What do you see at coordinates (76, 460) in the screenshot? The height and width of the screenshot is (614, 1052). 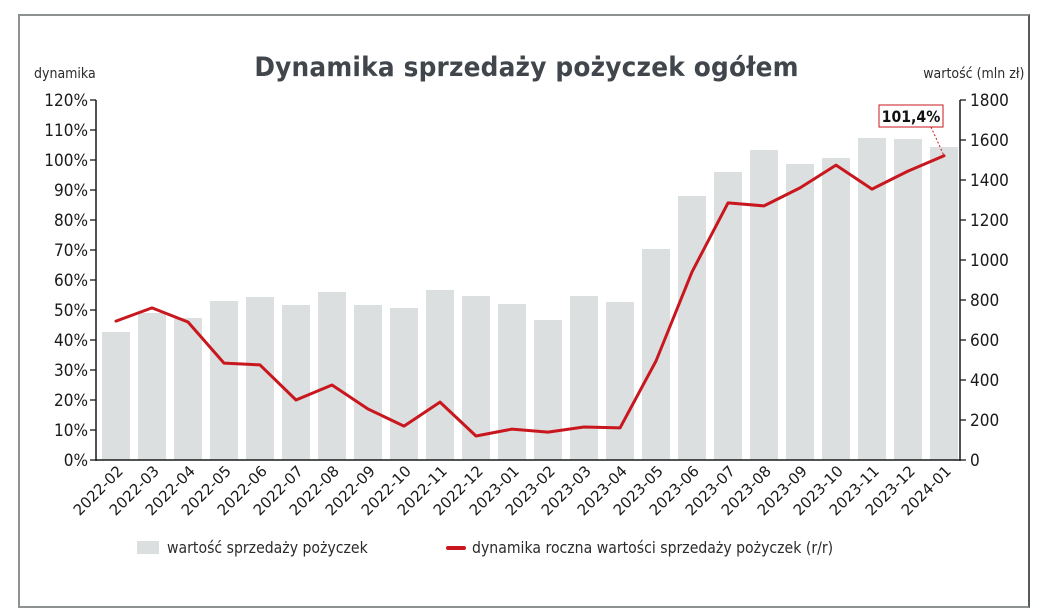 I see `left-tick-label: 0%` at bounding box center [76, 460].